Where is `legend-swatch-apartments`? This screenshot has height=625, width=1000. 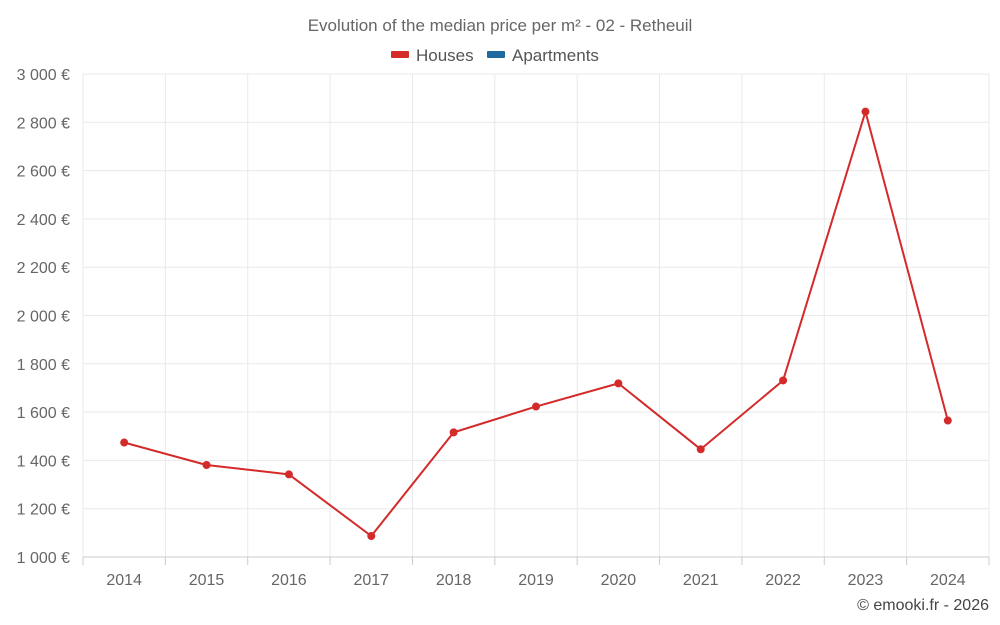
legend-swatch-apartments is located at coordinates (496, 54).